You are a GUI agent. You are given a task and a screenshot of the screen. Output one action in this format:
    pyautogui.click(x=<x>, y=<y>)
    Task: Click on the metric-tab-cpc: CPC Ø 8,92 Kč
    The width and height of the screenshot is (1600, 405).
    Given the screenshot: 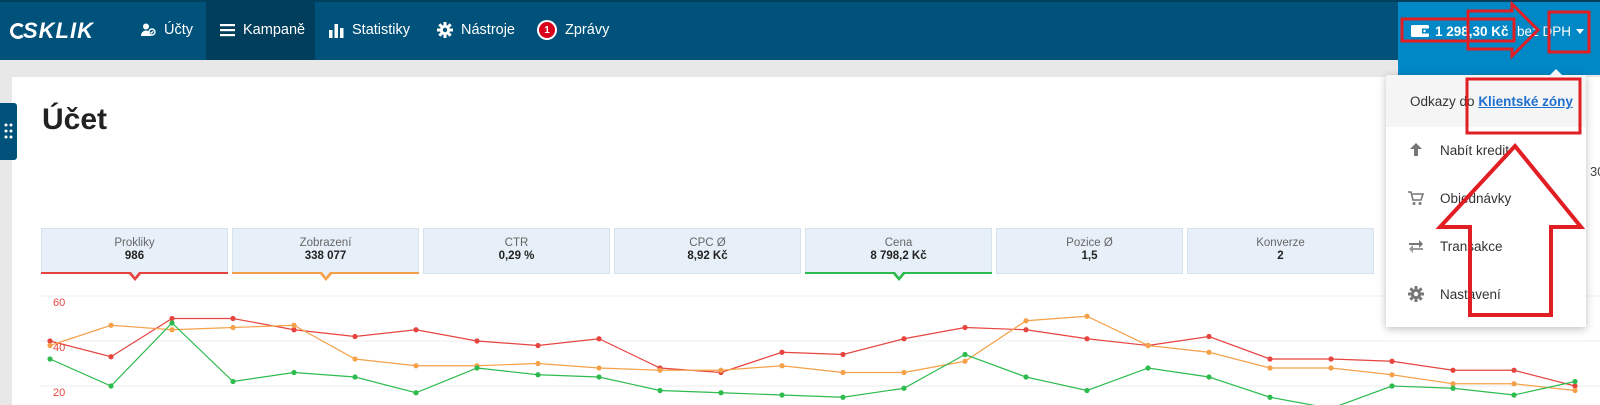 What is the action you would take?
    pyautogui.click(x=707, y=251)
    